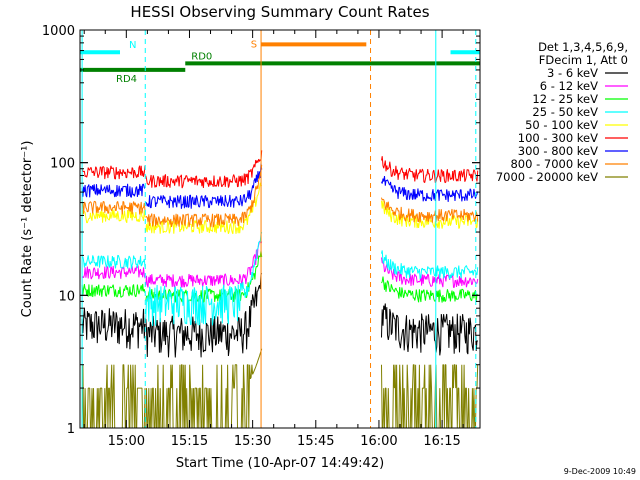 This screenshot has height=480, width=640. Describe the element at coordinates (561, 125) in the screenshot. I see `legend-label-50-100-kev: 50 - 100 keV` at that location.